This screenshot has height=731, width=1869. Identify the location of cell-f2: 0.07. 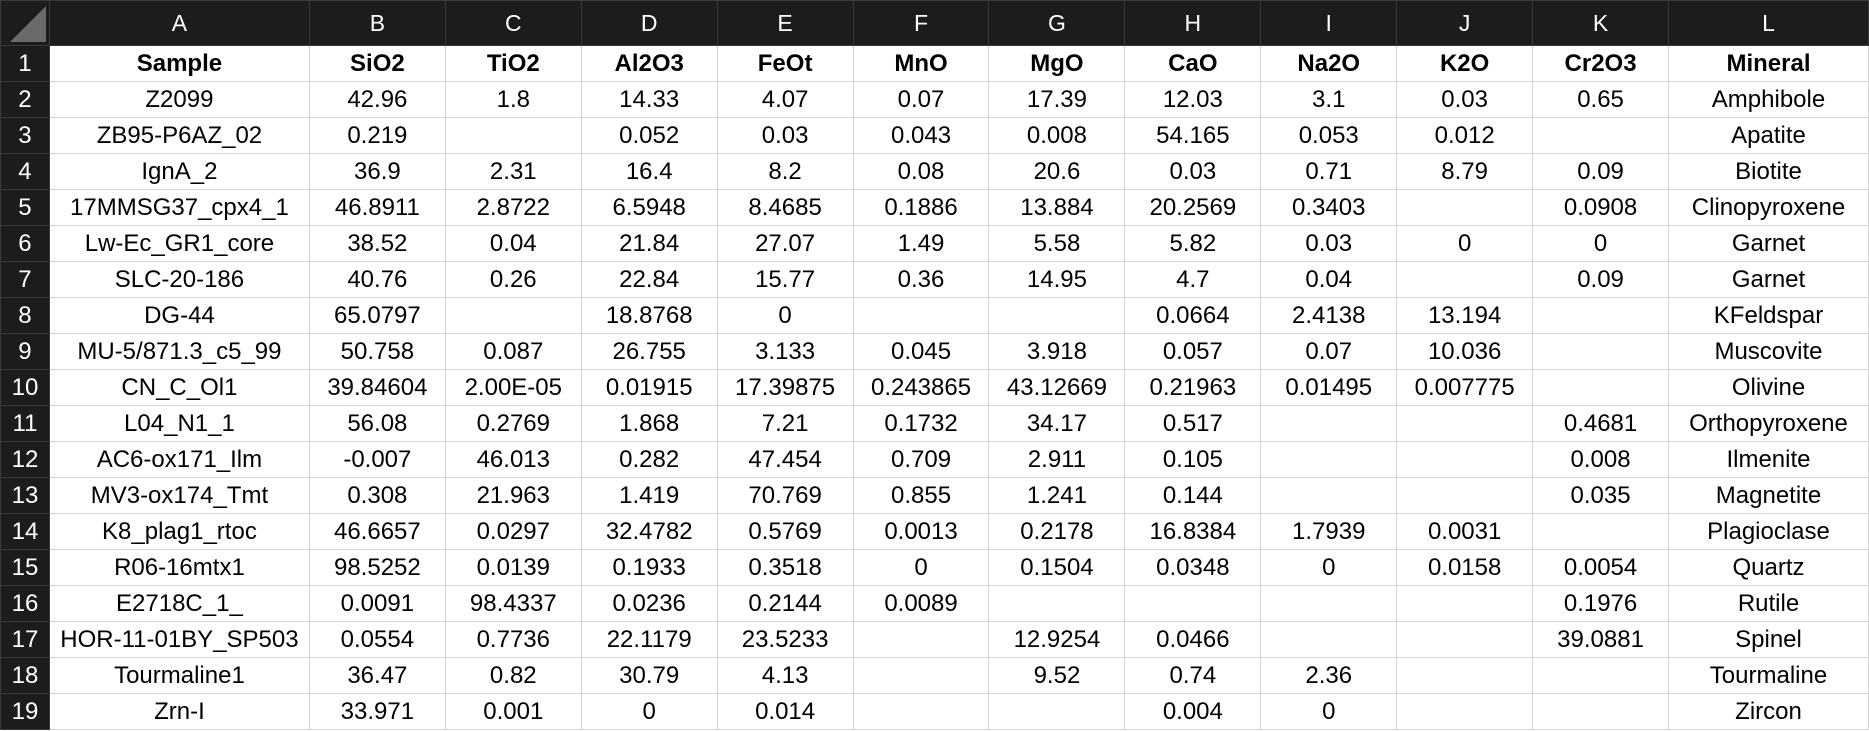
(921, 99).